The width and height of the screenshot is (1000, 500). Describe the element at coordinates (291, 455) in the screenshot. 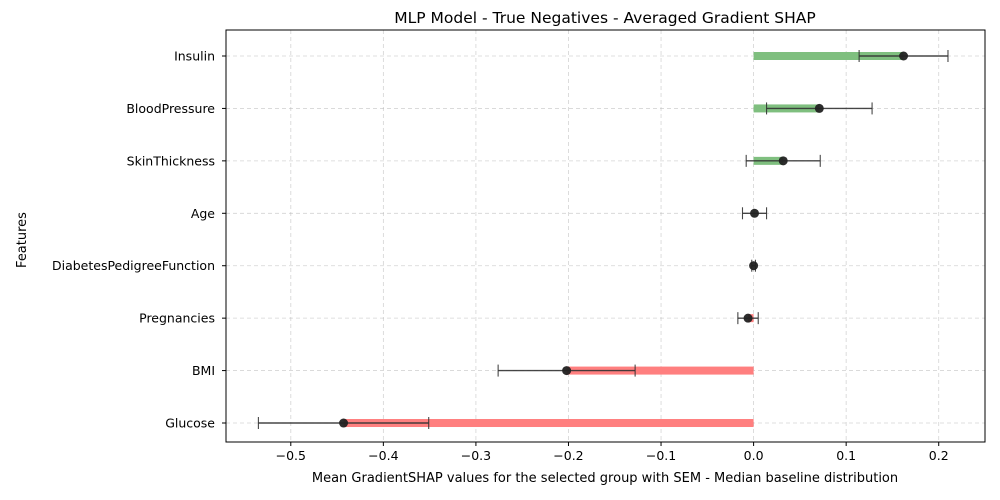

I see `x-tick-label: −0.5` at that location.